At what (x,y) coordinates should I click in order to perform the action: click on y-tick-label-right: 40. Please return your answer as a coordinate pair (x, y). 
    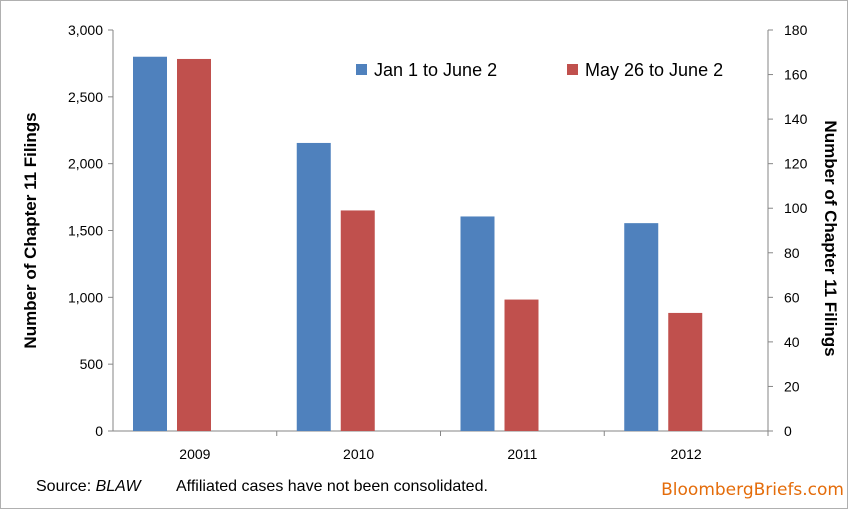
    Looking at the image, I should click on (792, 342).